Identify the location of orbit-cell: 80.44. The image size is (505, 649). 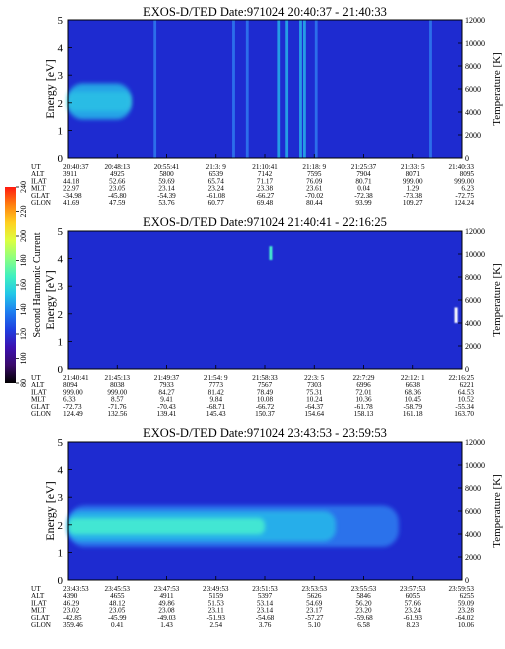
(314, 203).